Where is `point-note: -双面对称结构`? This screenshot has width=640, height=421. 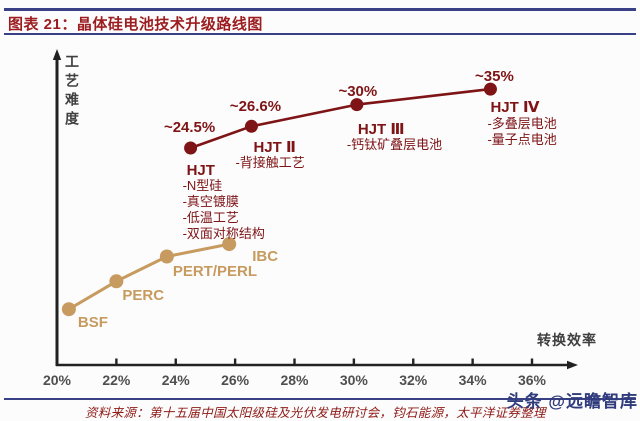 point-note: -双面对称结构 is located at coordinates (223, 233).